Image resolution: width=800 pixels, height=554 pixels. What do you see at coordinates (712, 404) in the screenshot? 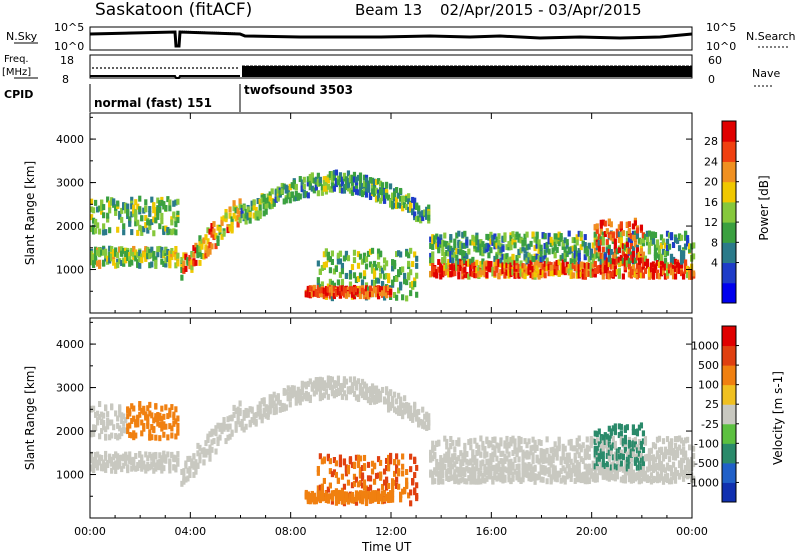
I see `colorbar-tick-label: 25` at bounding box center [712, 404].